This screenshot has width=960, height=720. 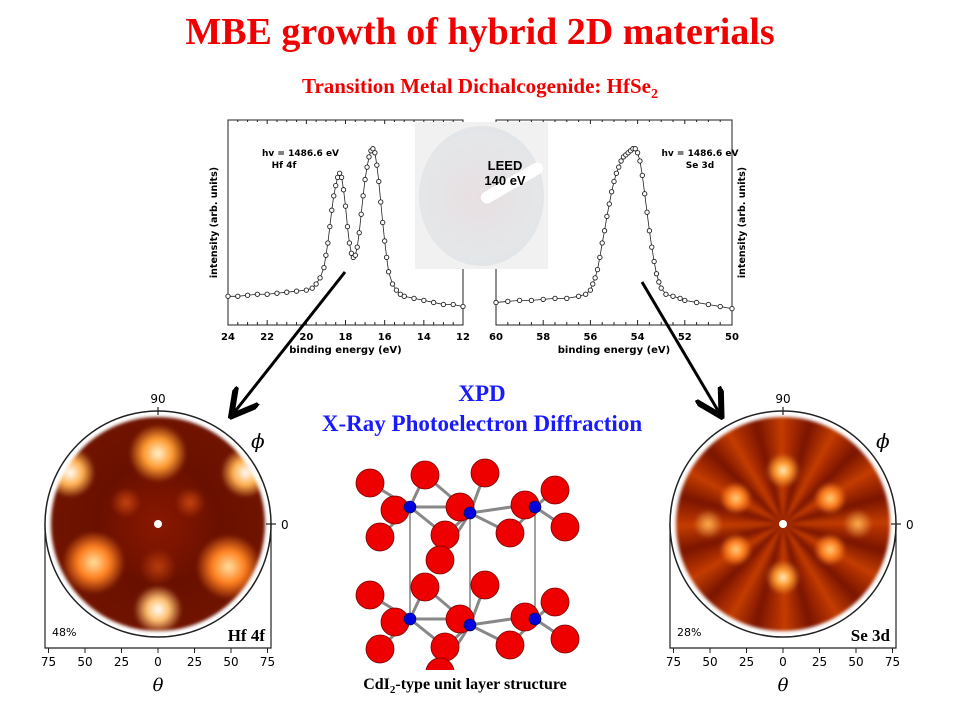 I want to click on polar-labels-0: 90 0 ϕ 75 50 25 0 25 50 75 θ 48% Hf 4f, so click(x=165, y=544).